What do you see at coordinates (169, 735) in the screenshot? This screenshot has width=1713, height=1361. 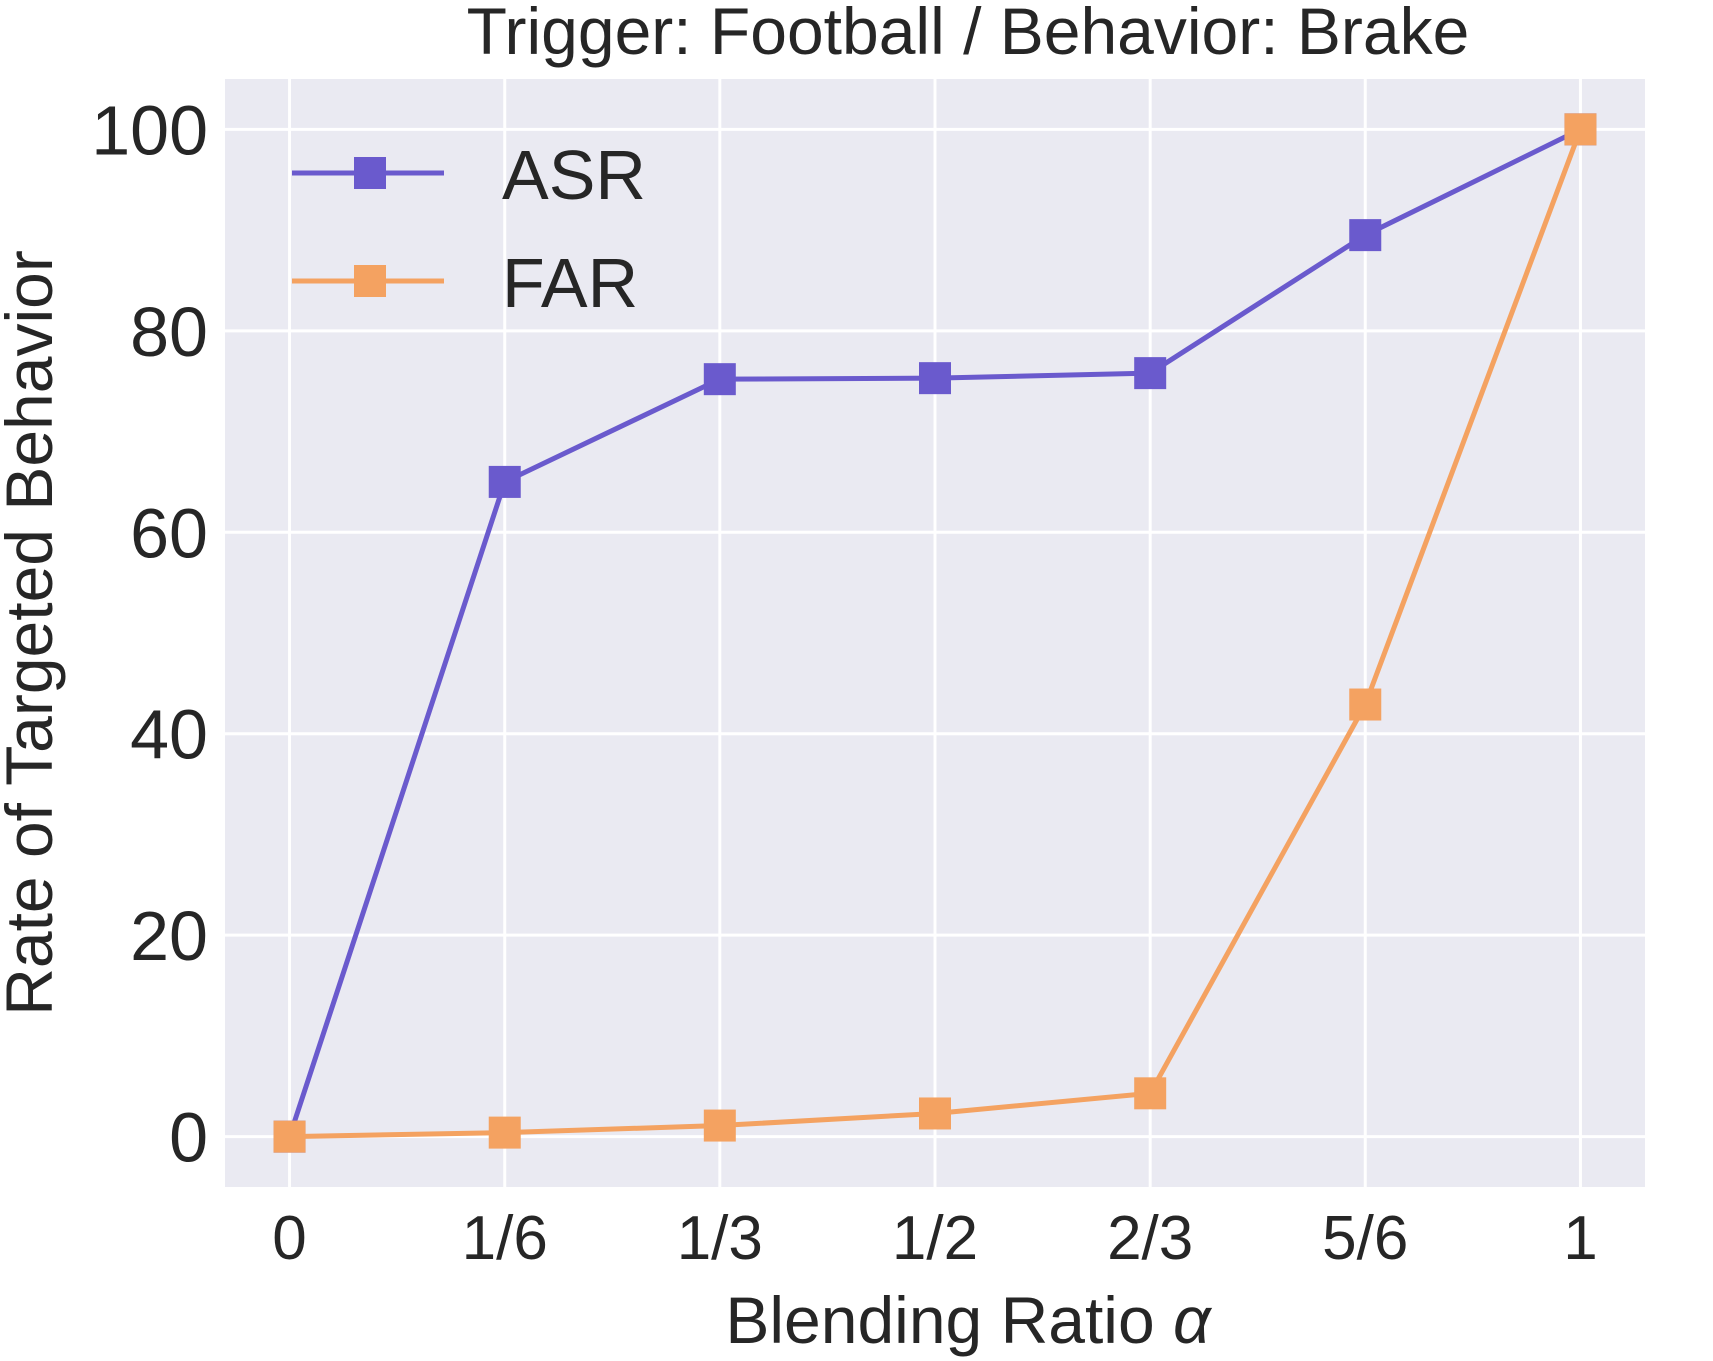 I see `y-tick-label: 40` at bounding box center [169, 735].